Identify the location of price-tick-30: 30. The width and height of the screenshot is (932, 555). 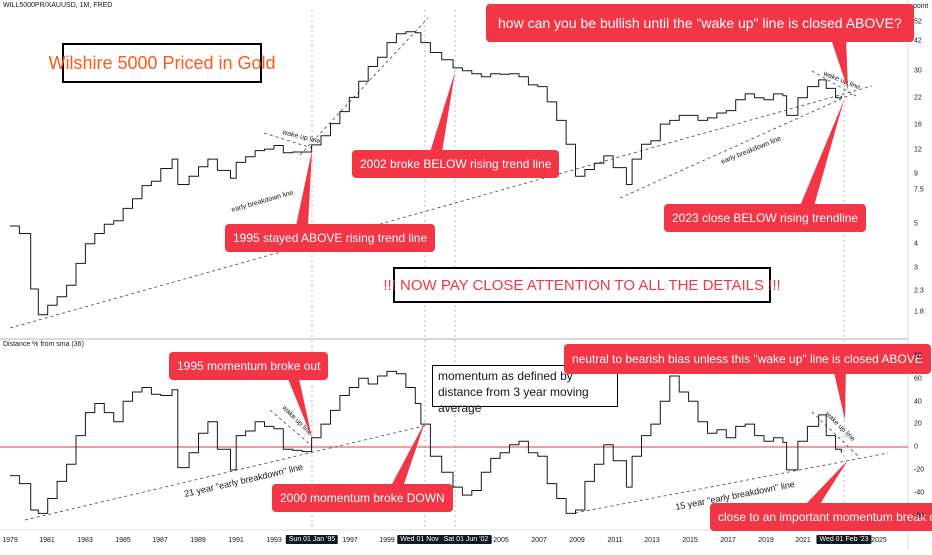
(918, 71).